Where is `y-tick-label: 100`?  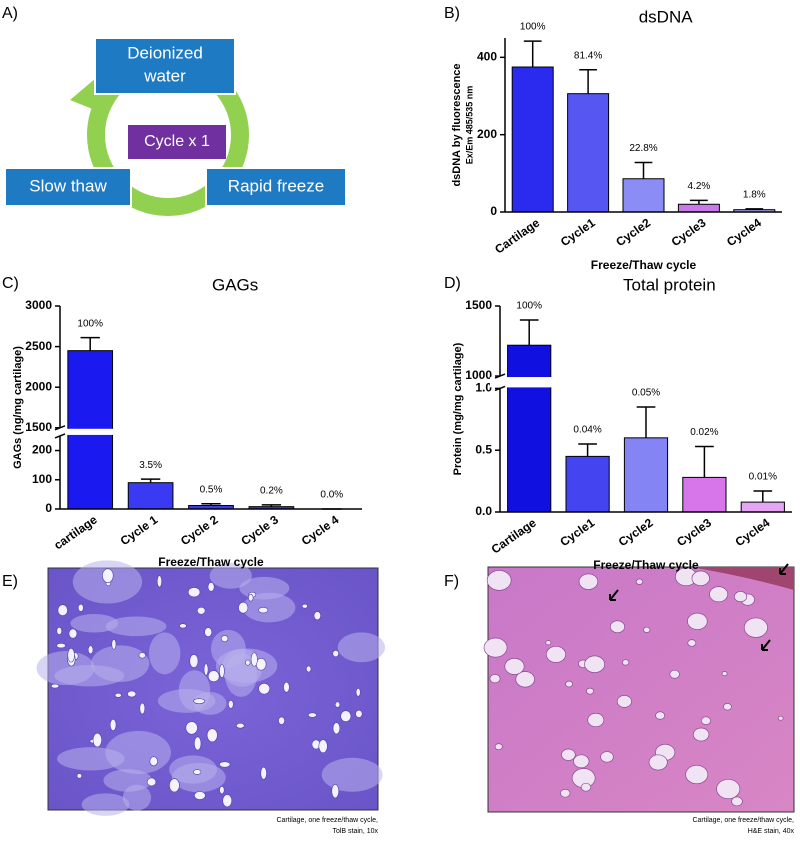 y-tick-label: 100 is located at coordinates (42, 479).